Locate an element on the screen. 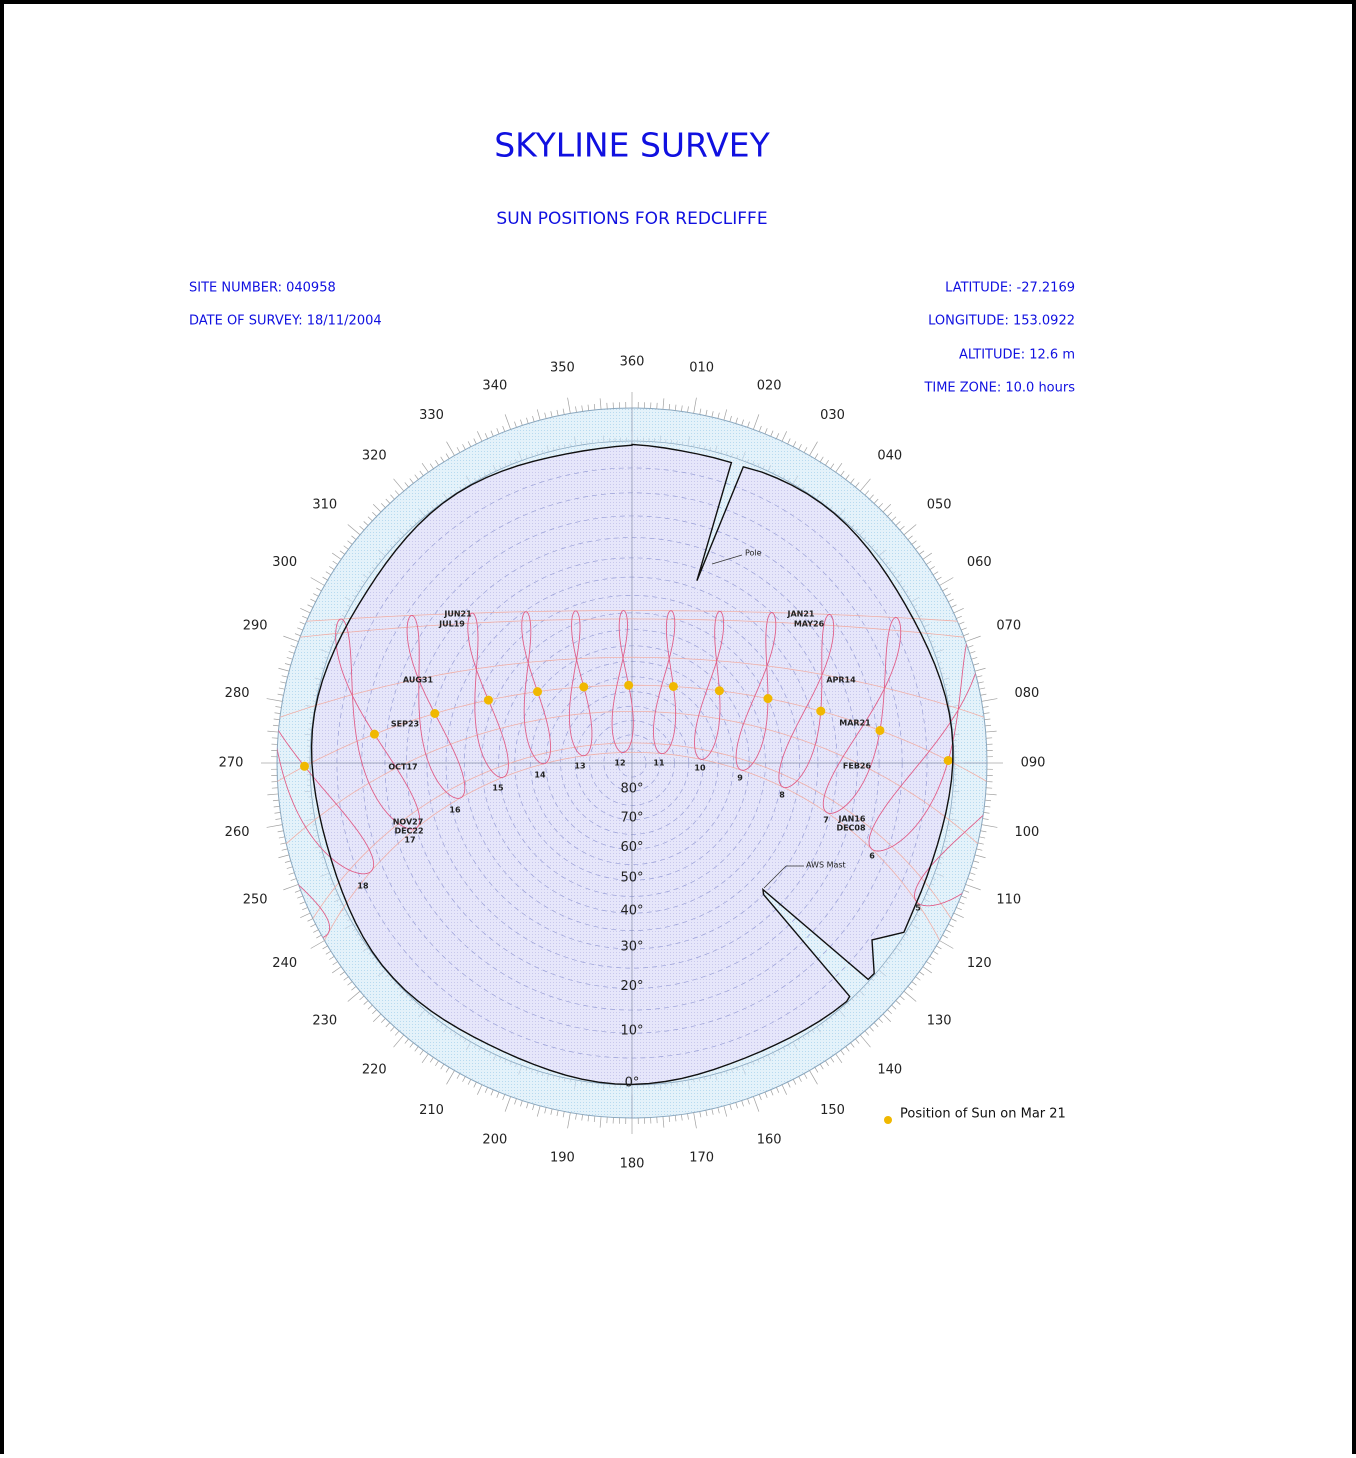  azimuth-label: 020 is located at coordinates (769, 386).